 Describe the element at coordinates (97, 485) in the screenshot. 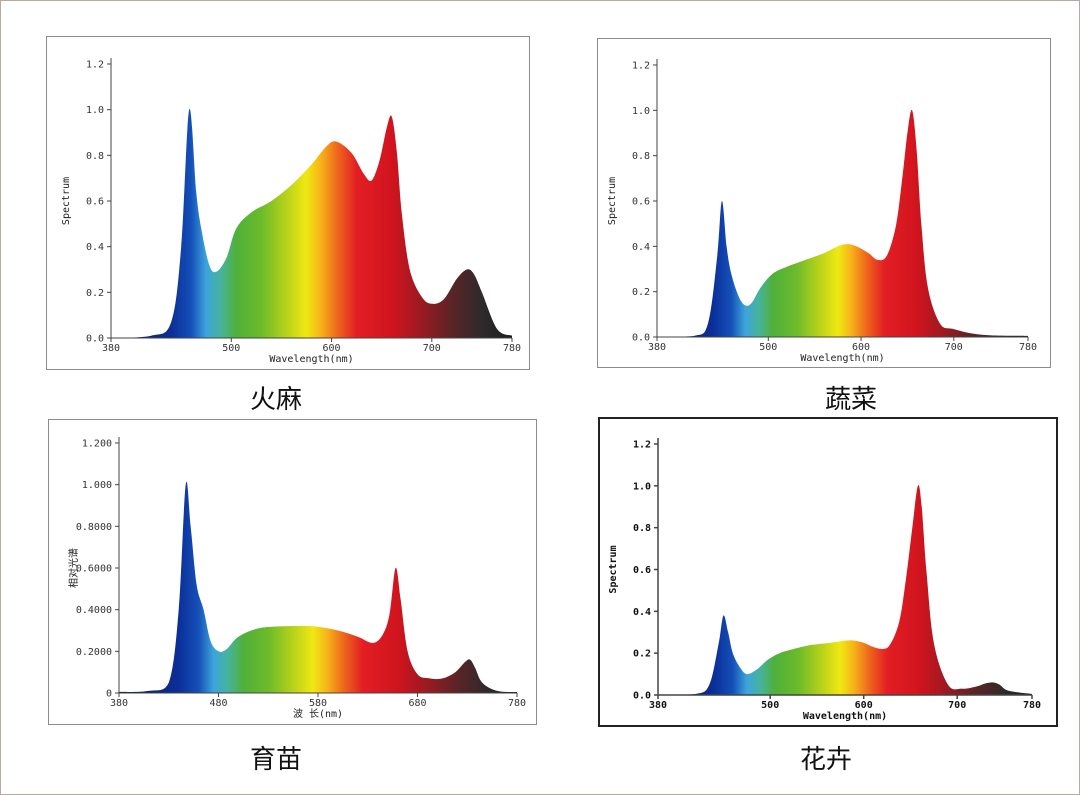

I see `y-tick-label: 1.000` at that location.